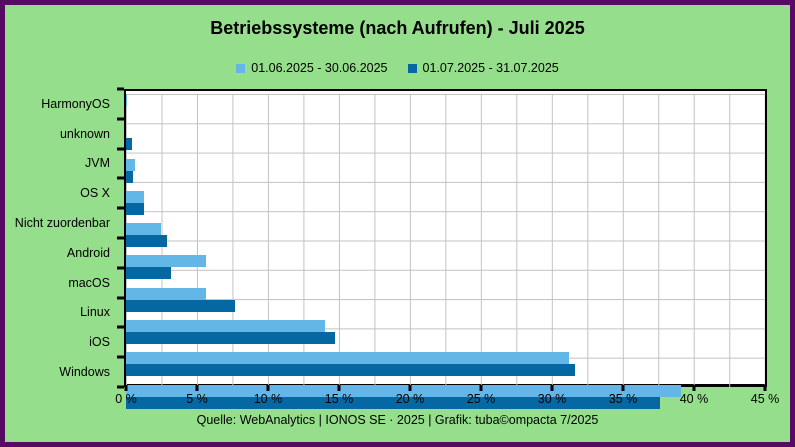 Image resolution: width=795 pixels, height=447 pixels. Describe the element at coordinates (445, 387) in the screenshot. I see `x-axis-ticks` at that location.